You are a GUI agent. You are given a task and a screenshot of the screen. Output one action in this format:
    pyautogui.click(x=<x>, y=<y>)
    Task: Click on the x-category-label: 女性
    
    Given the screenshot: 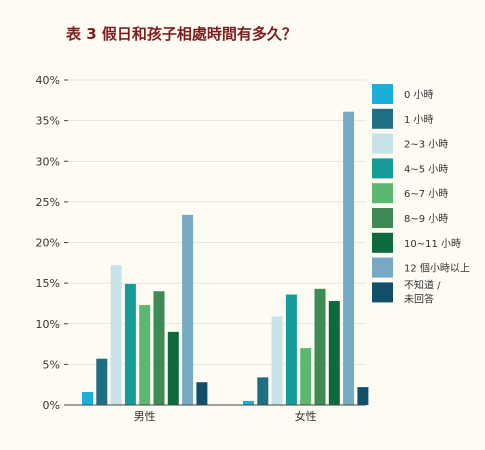 What is the action you would take?
    pyautogui.click(x=306, y=416)
    